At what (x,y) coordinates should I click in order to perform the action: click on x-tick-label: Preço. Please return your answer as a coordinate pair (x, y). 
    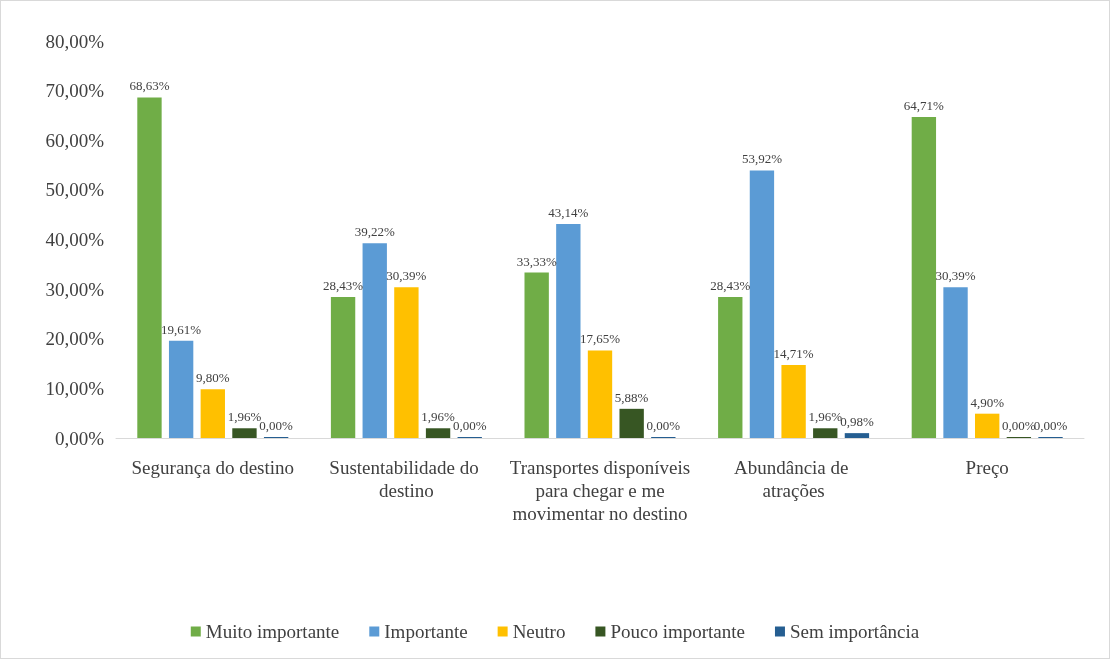
    Looking at the image, I should click on (987, 467).